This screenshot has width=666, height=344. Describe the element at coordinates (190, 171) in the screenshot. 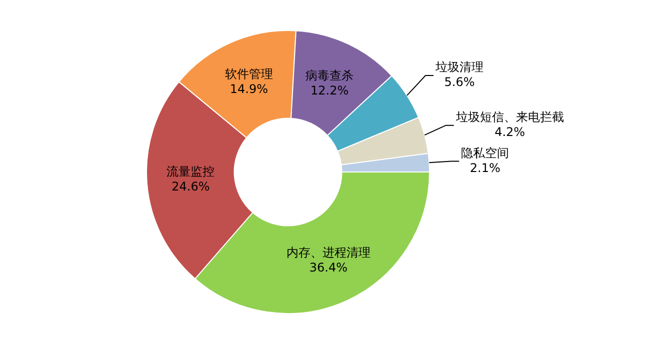

I see `slice-label: 流量监控` at that location.